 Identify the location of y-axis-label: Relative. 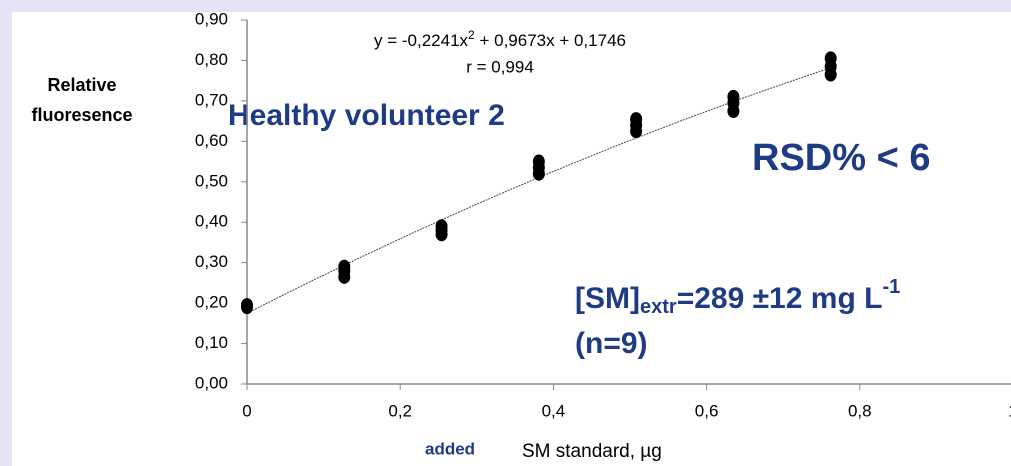
(81, 85).